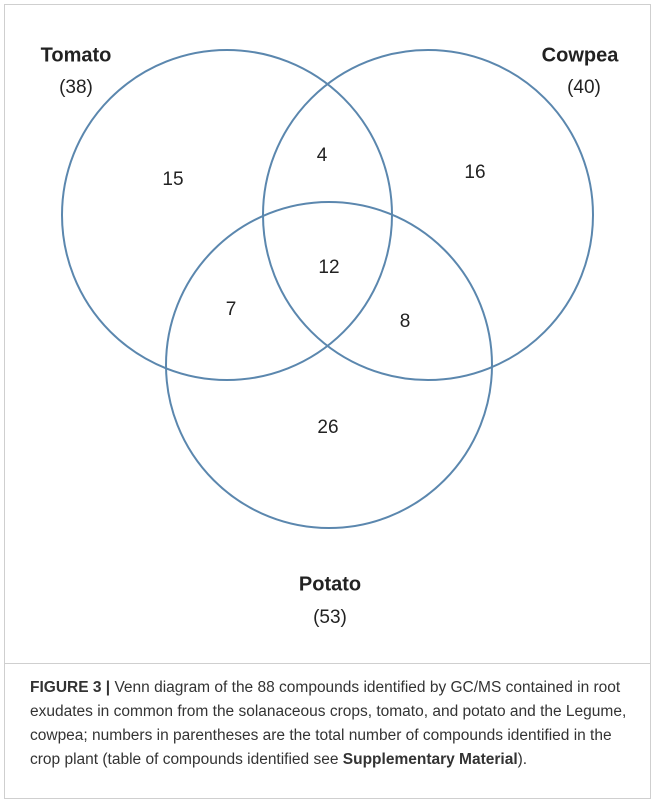 Image resolution: width=657 pixels, height=804 pixels. Describe the element at coordinates (76, 55) in the screenshot. I see `set-name: Tomato` at that location.